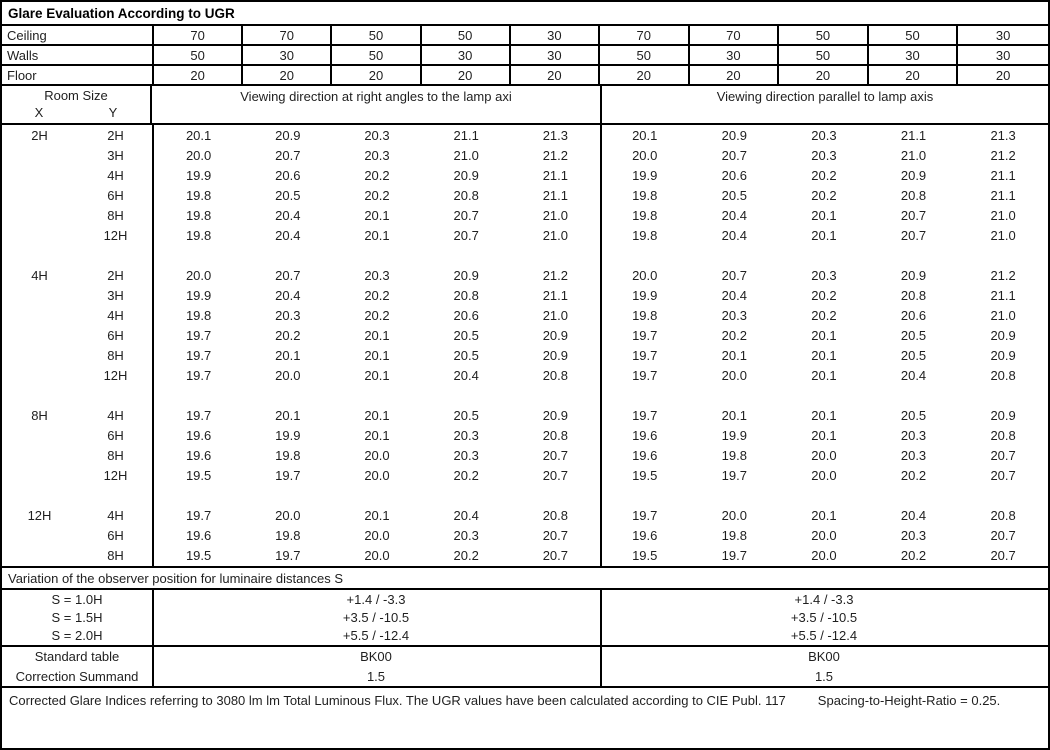 Image resolution: width=1050 pixels, height=750 pixels. What do you see at coordinates (76, 95) in the screenshot?
I see `room-size-label: Room Size` at bounding box center [76, 95].